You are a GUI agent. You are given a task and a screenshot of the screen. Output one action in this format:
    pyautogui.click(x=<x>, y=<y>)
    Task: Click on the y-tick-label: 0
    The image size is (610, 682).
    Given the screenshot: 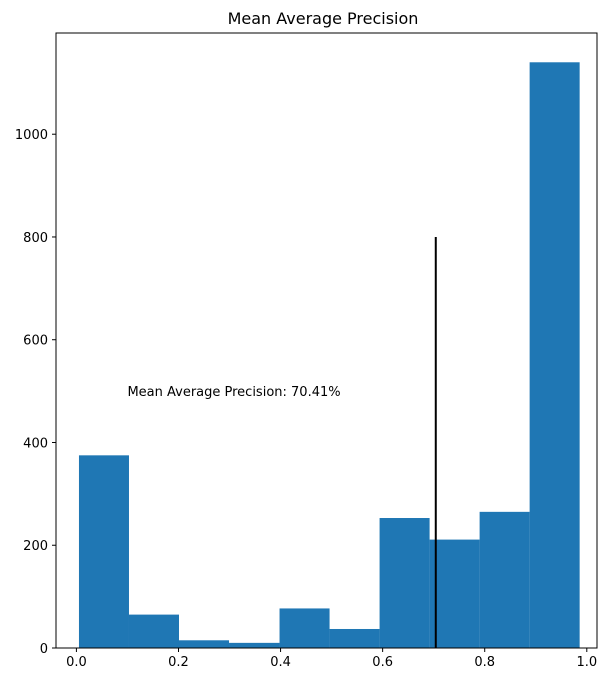 What is the action you would take?
    pyautogui.click(x=44, y=649)
    